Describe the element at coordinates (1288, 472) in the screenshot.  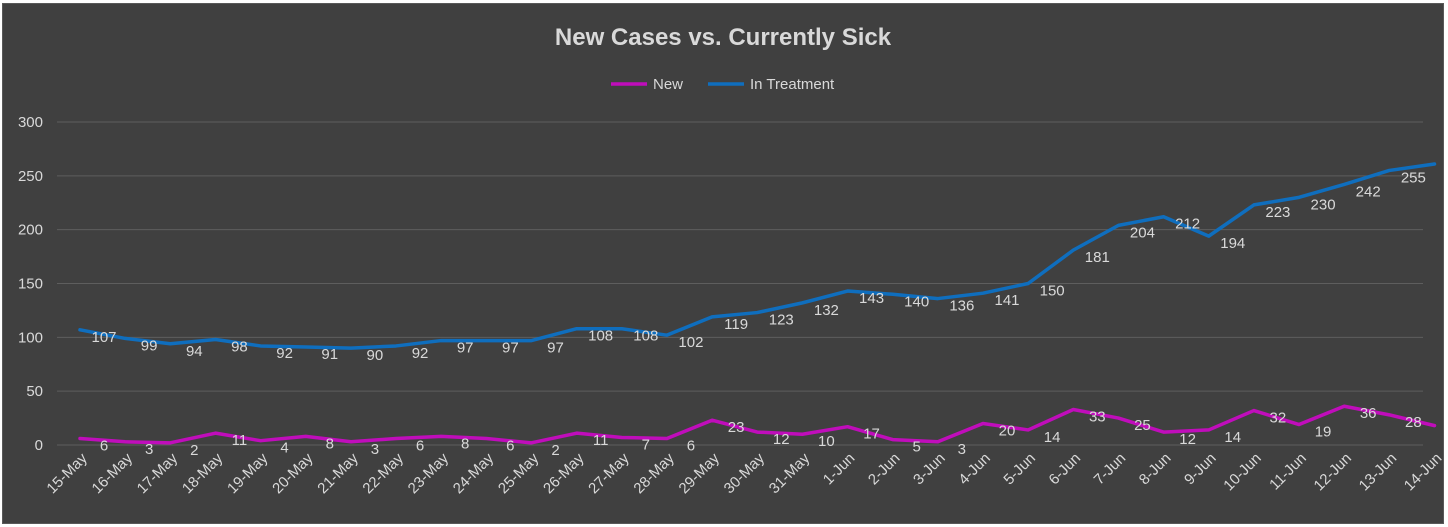
I see `x-tick-label: 11-Jun` at that location.